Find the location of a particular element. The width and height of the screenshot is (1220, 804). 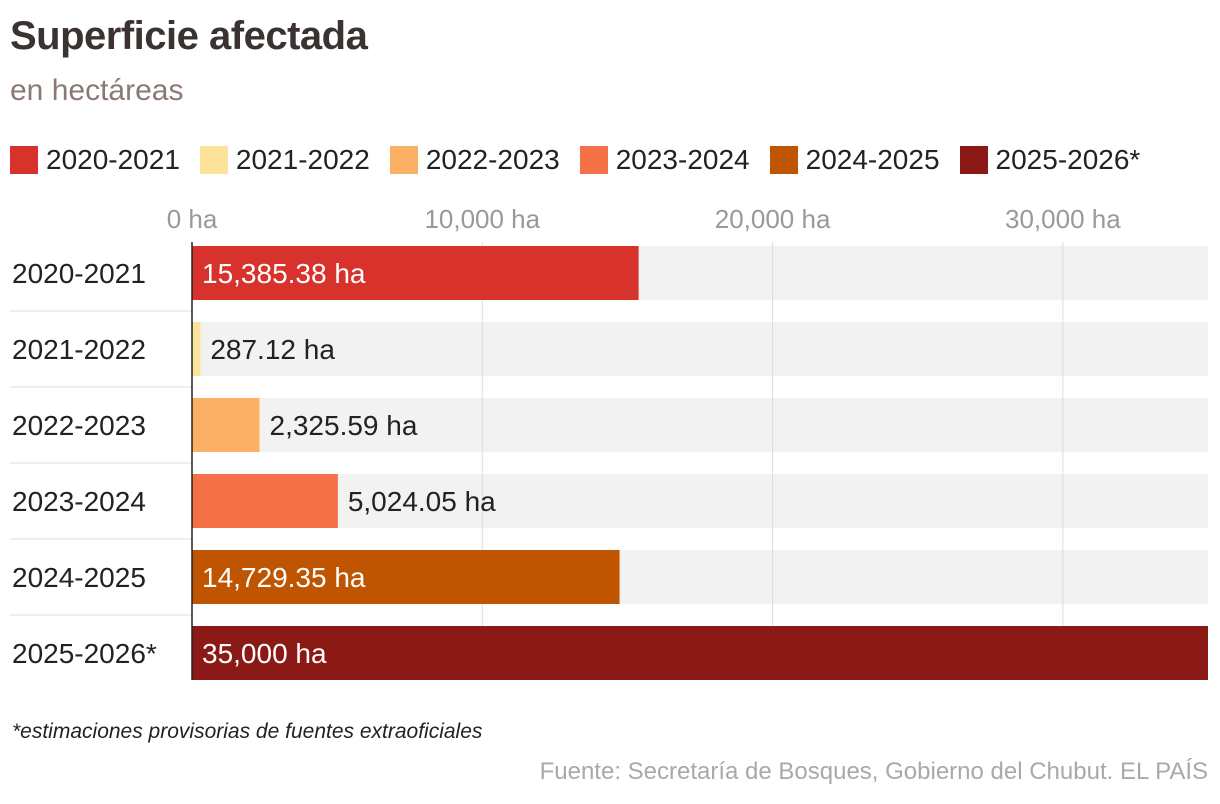

data-label: 287.12 ha is located at coordinates (272, 349).